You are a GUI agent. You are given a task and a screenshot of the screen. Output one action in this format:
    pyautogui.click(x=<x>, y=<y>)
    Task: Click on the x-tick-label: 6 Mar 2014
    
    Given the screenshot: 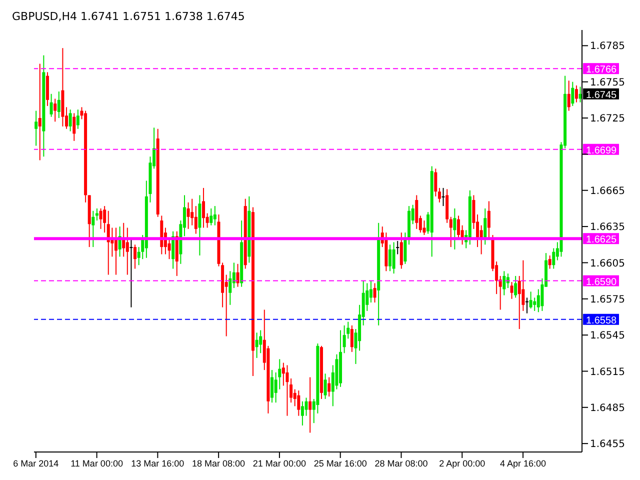 What is the action you would take?
    pyautogui.click(x=36, y=463)
    